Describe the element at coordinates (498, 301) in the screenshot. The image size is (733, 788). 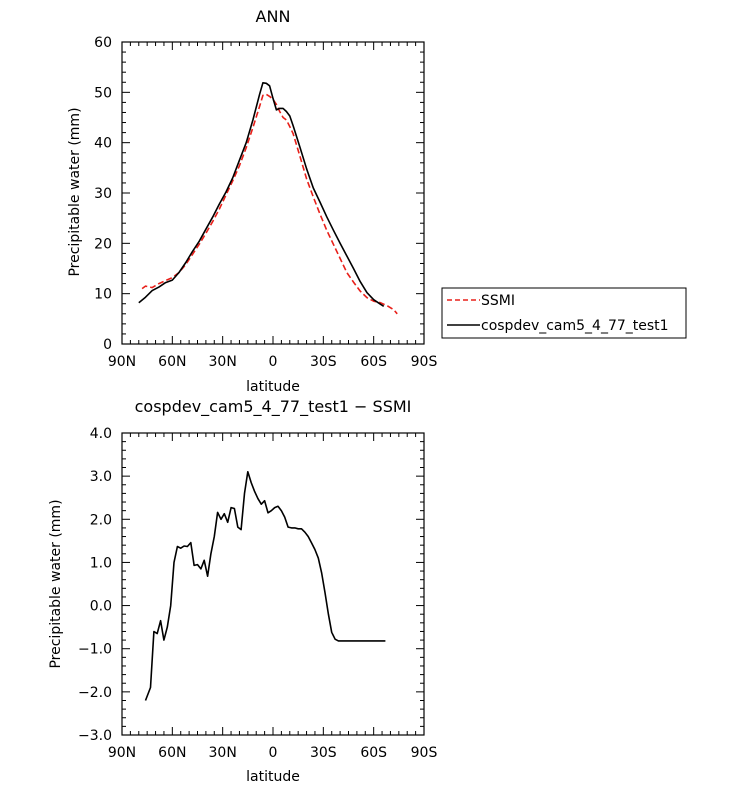
I see `legend-entry-ssmi: SSMI` at that location.